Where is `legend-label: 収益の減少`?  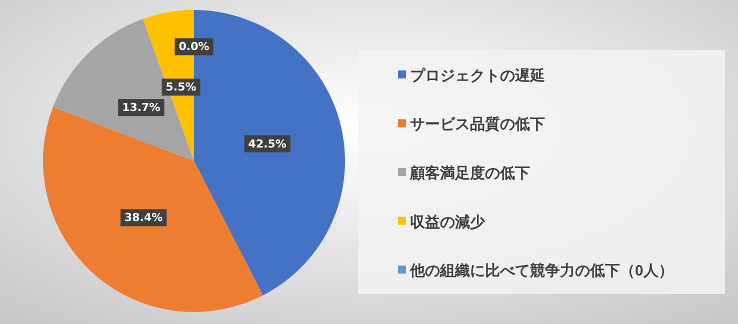
legend-label: 収益の減少 is located at coordinates (448, 222).